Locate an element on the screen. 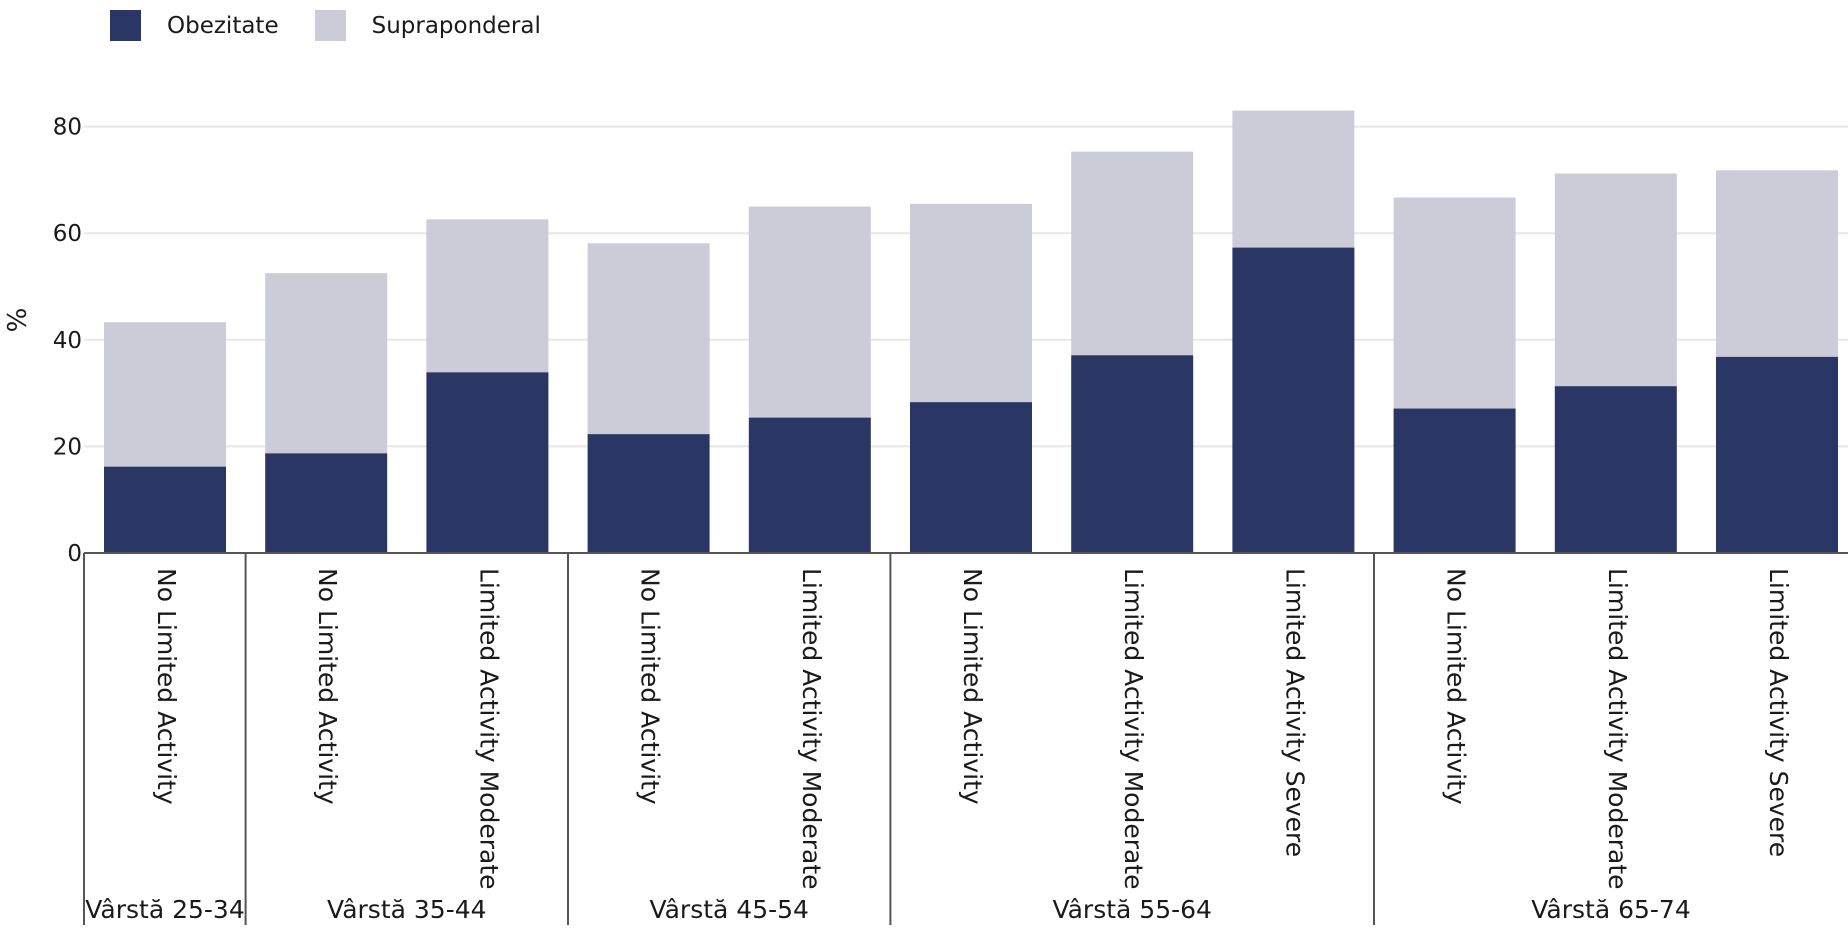  y-tick-label: 60 is located at coordinates (67, 234).